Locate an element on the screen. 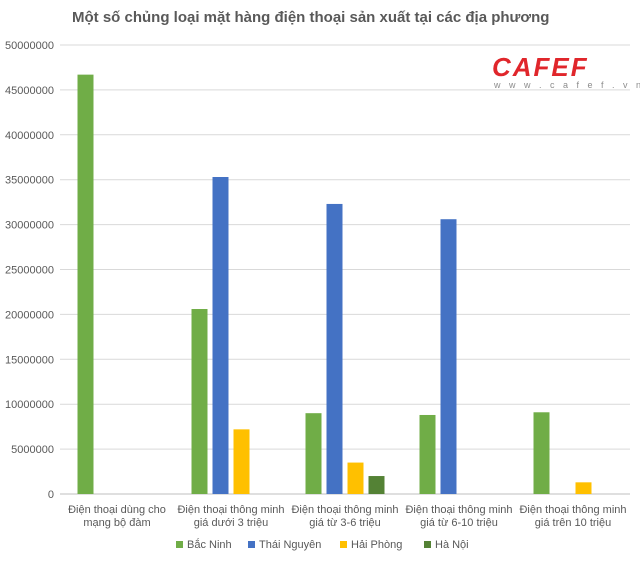 Image resolution: width=640 pixels, height=567 pixels. y-tick-label: 0 is located at coordinates (51, 495).